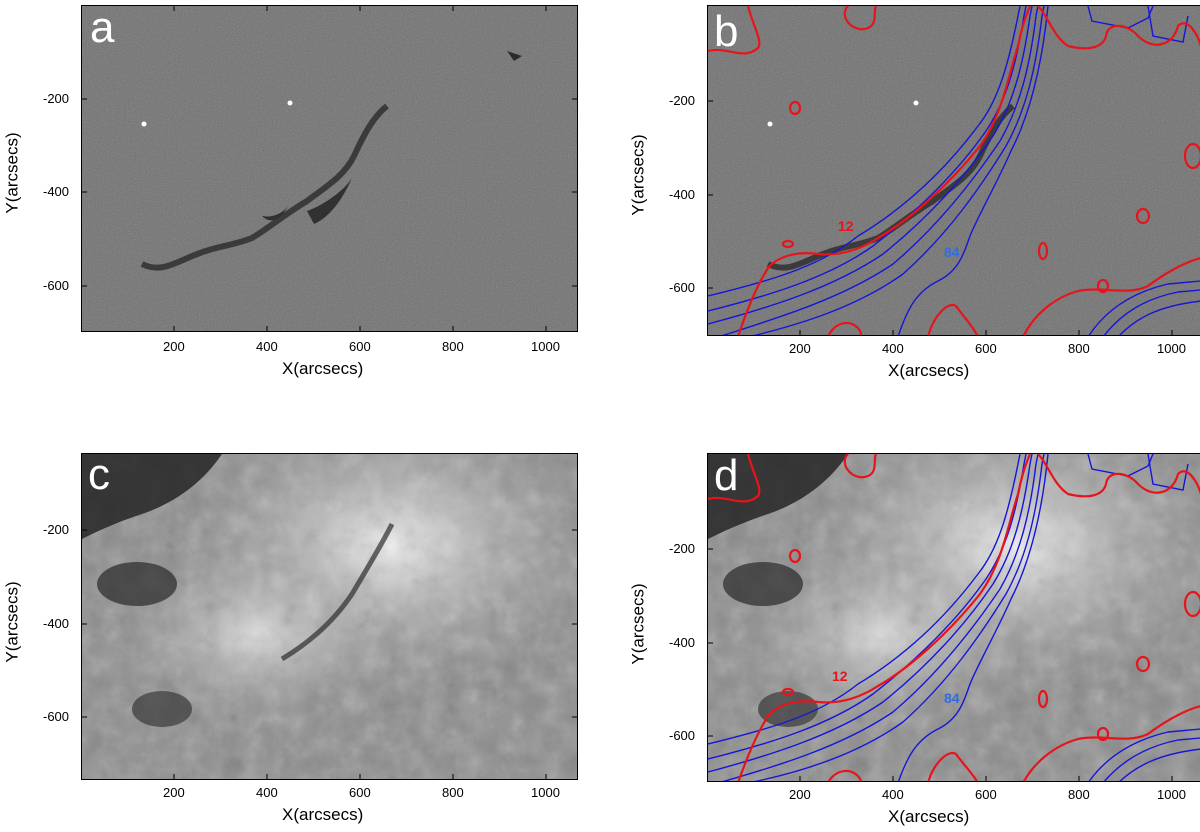 The width and height of the screenshot is (1200, 832). What do you see at coordinates (264, 187) in the screenshot?
I see `dark-filament` at bounding box center [264, 187].